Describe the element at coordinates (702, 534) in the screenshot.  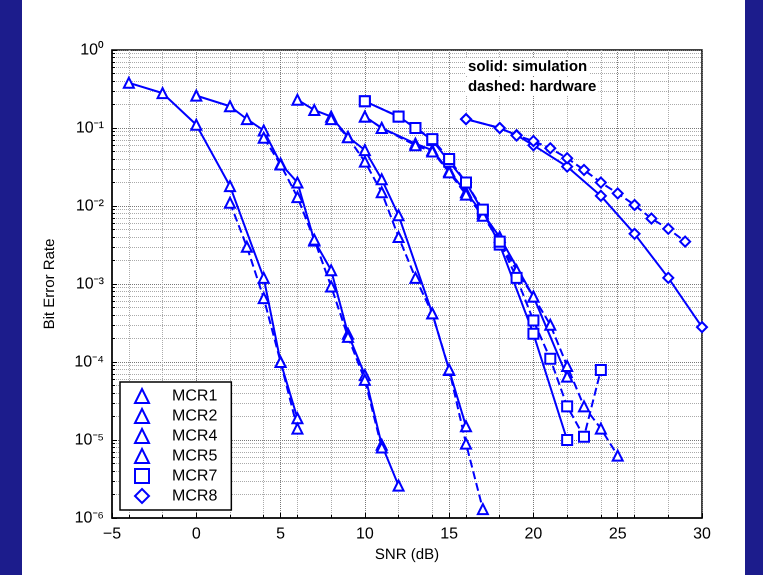
I see `x-tick-label: 30` at that location.